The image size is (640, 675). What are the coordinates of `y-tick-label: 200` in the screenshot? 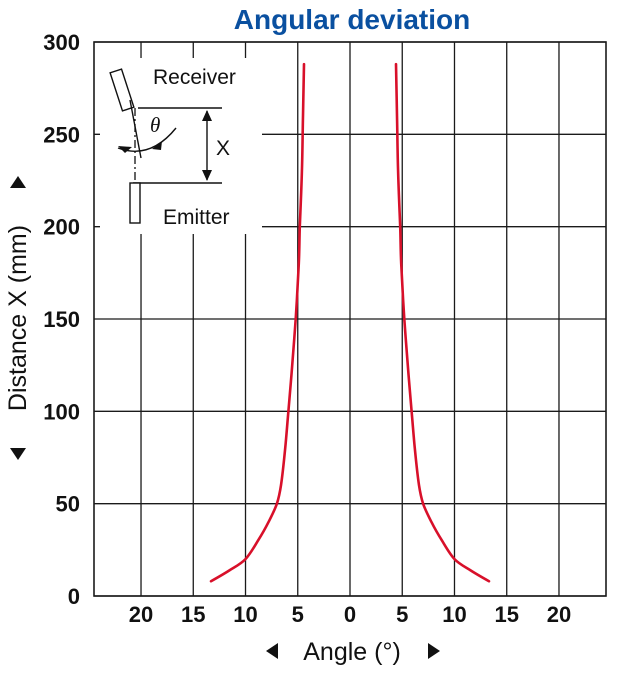 It's located at (61, 227).